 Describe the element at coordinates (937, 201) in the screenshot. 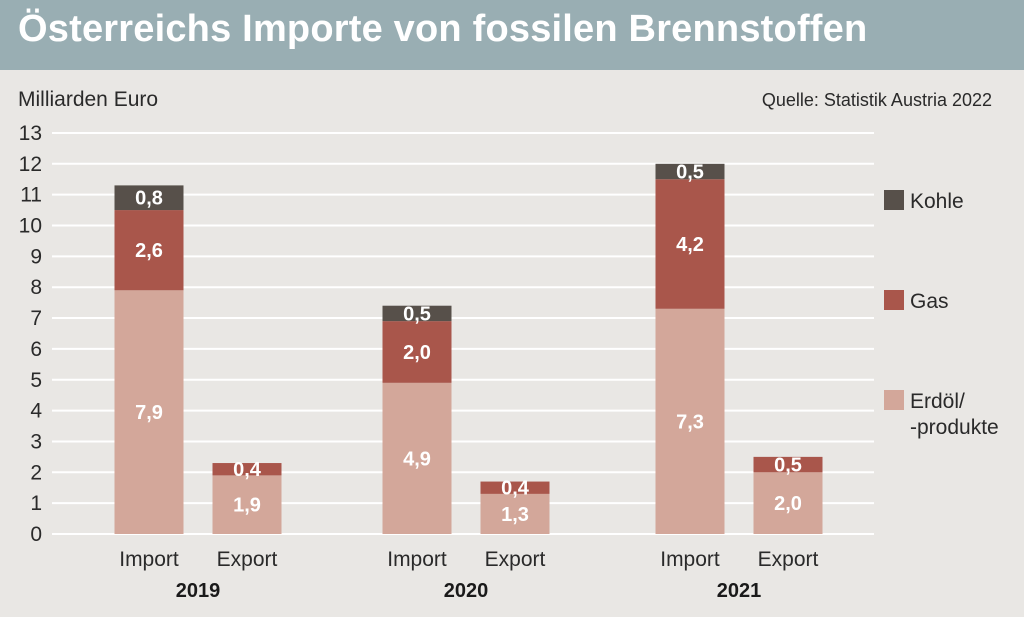

I see `legend-label-kohle: Kohle` at that location.